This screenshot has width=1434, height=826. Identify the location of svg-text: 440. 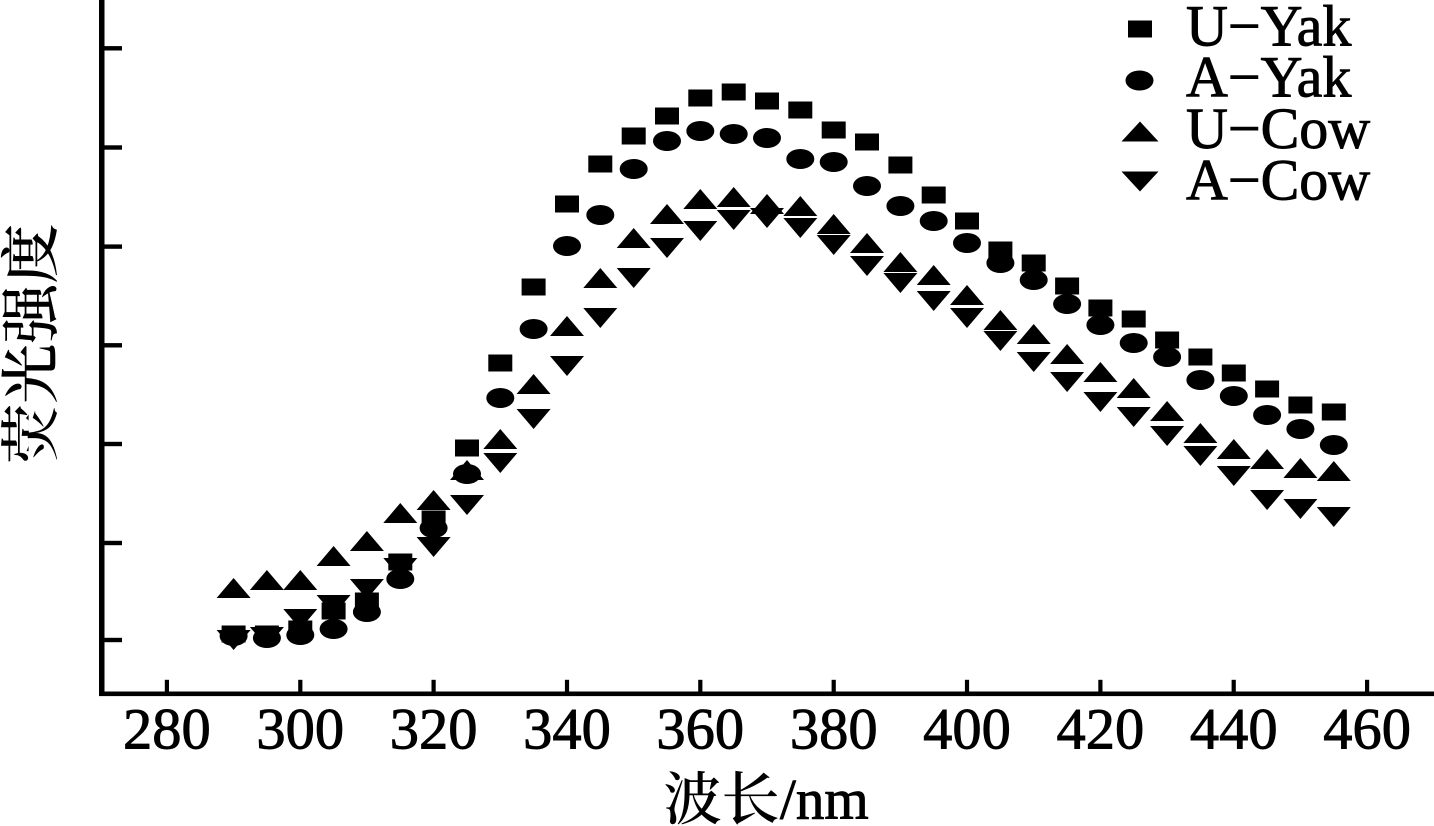
(1234, 729).